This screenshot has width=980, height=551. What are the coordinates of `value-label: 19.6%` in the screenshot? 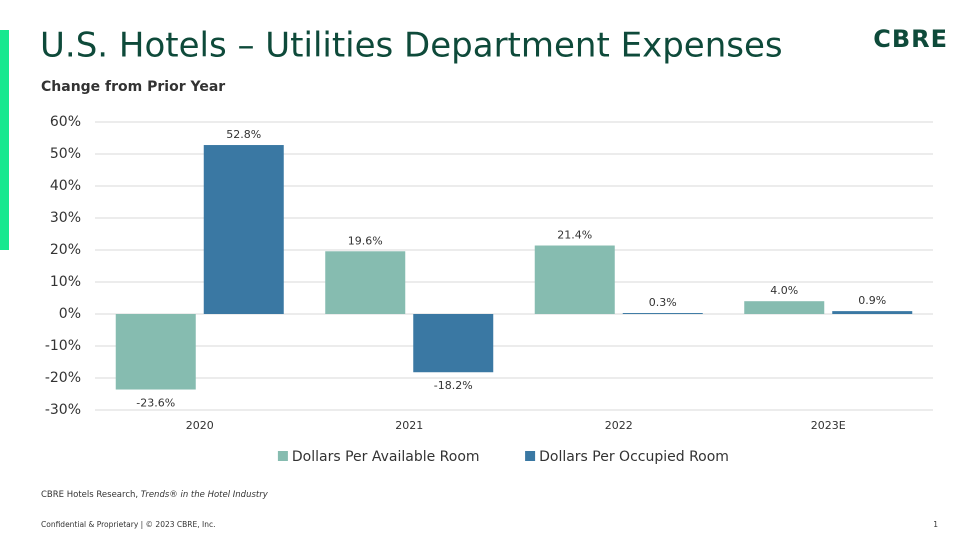 It's located at (365, 240).